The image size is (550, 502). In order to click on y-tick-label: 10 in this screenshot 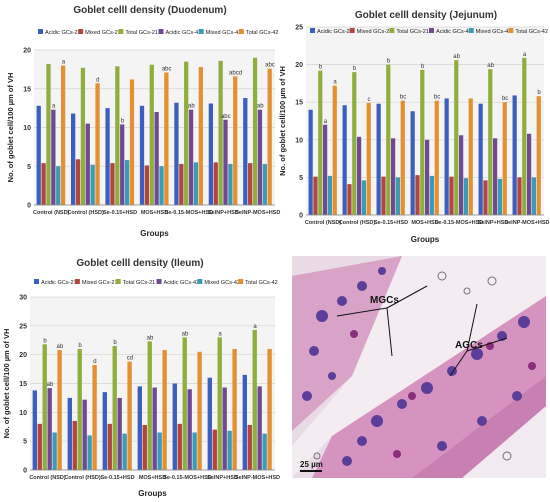, I will do `click(27, 128)`.